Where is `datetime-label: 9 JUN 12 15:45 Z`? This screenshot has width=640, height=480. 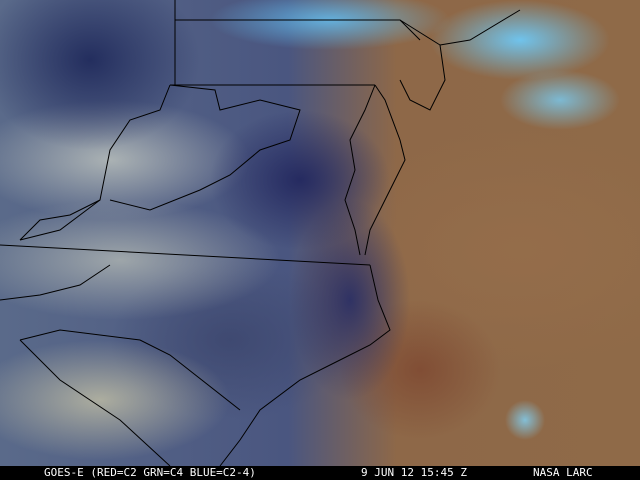
datetime-label: 9 JUN 12 15:45 Z is located at coordinates (414, 472).